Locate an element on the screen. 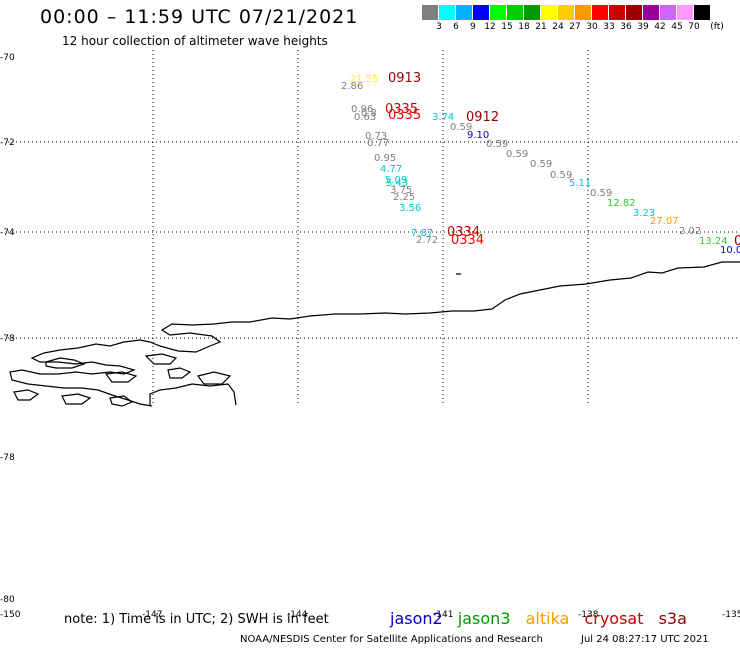 The image size is (740, 650). wave-height-label: 5.09 is located at coordinates (396, 180).